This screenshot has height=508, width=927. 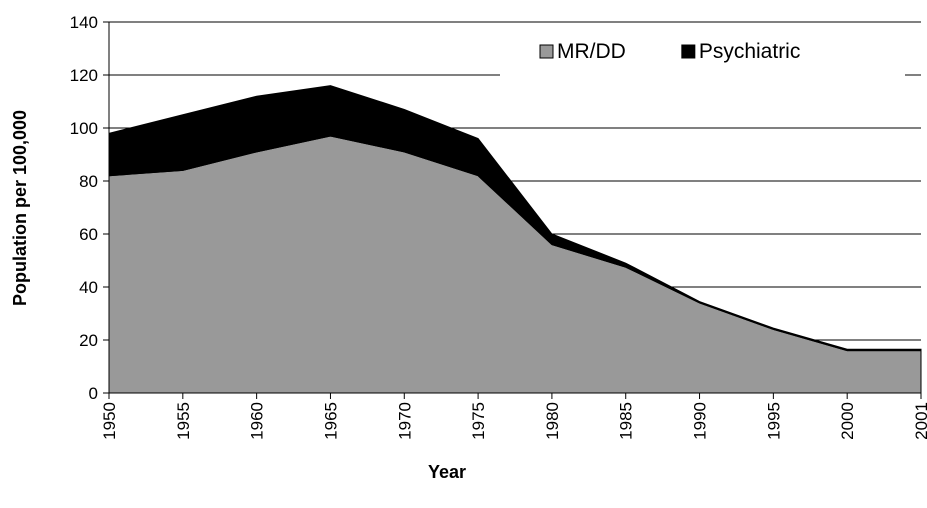 I want to click on legend-box, so click(x=702, y=63).